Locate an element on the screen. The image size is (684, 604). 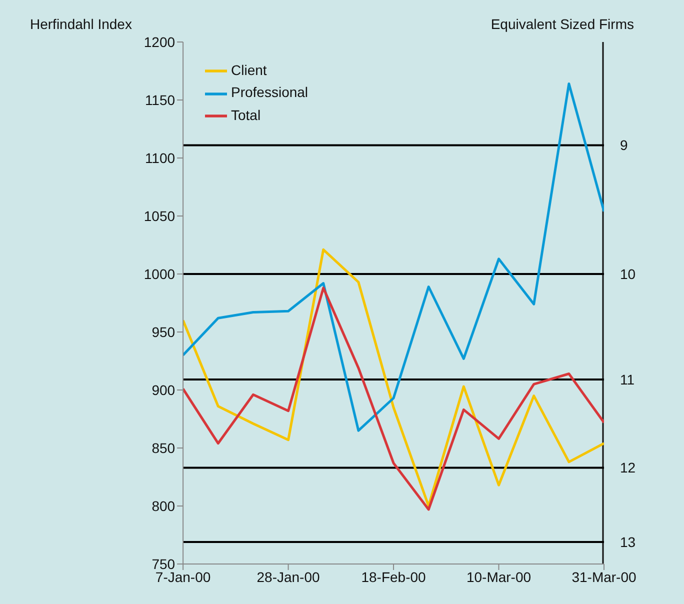
y-tick-label: 1150 is located at coordinates (160, 100).